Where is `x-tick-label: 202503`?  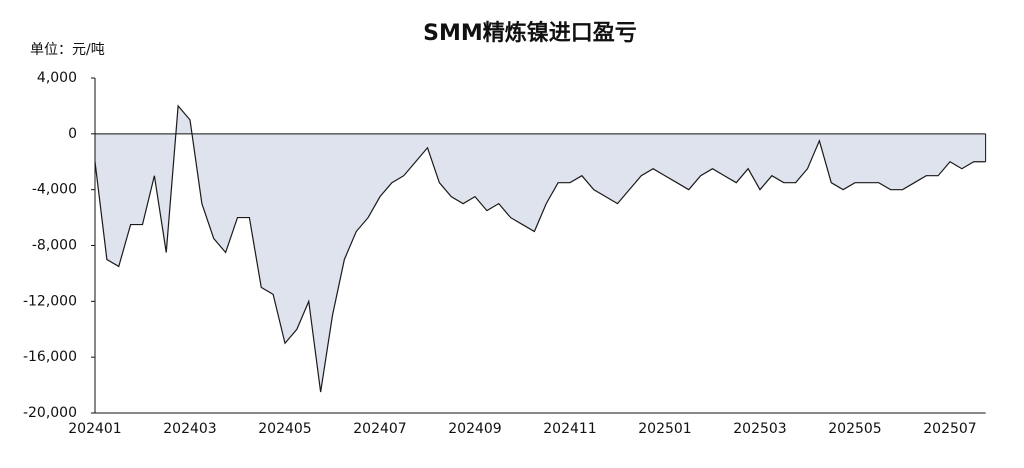 x-tick-label: 202503 is located at coordinates (759, 429).